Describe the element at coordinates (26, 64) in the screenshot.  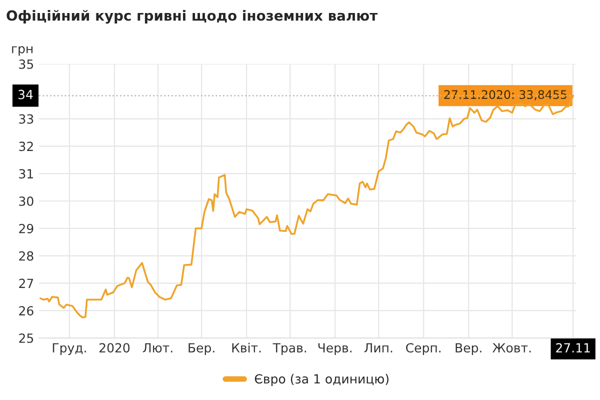
I see `y-tick-label: 35` at that location.